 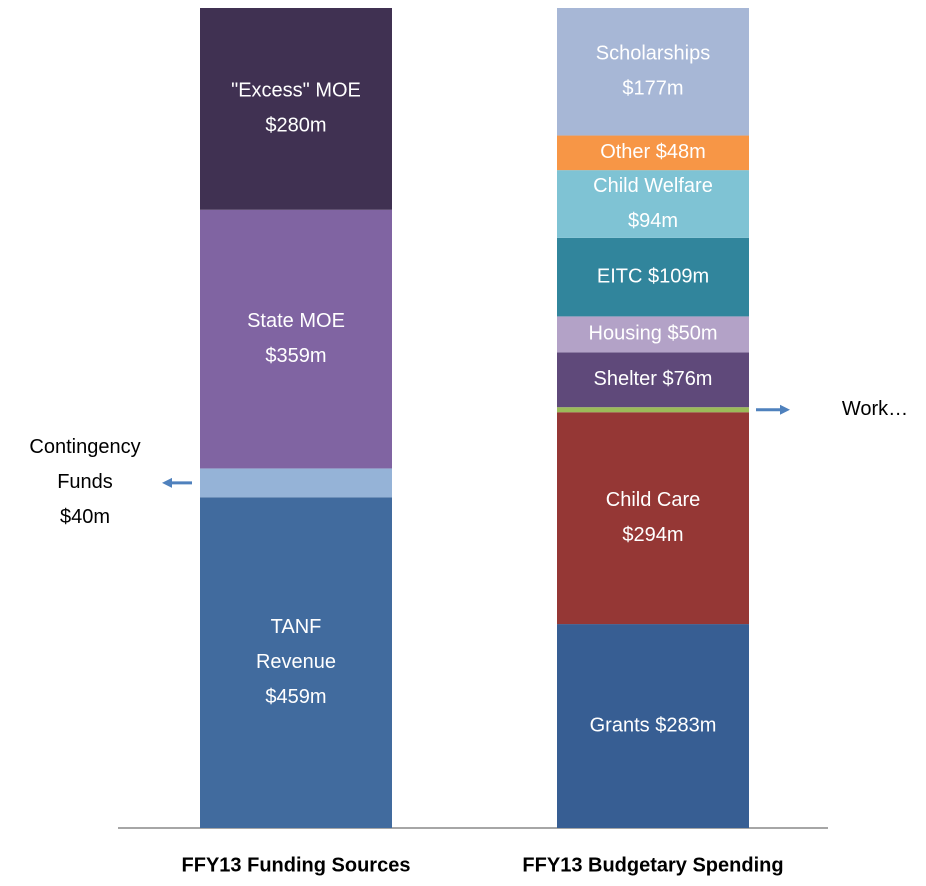 I want to click on segment-label: $280m, so click(x=295, y=126).